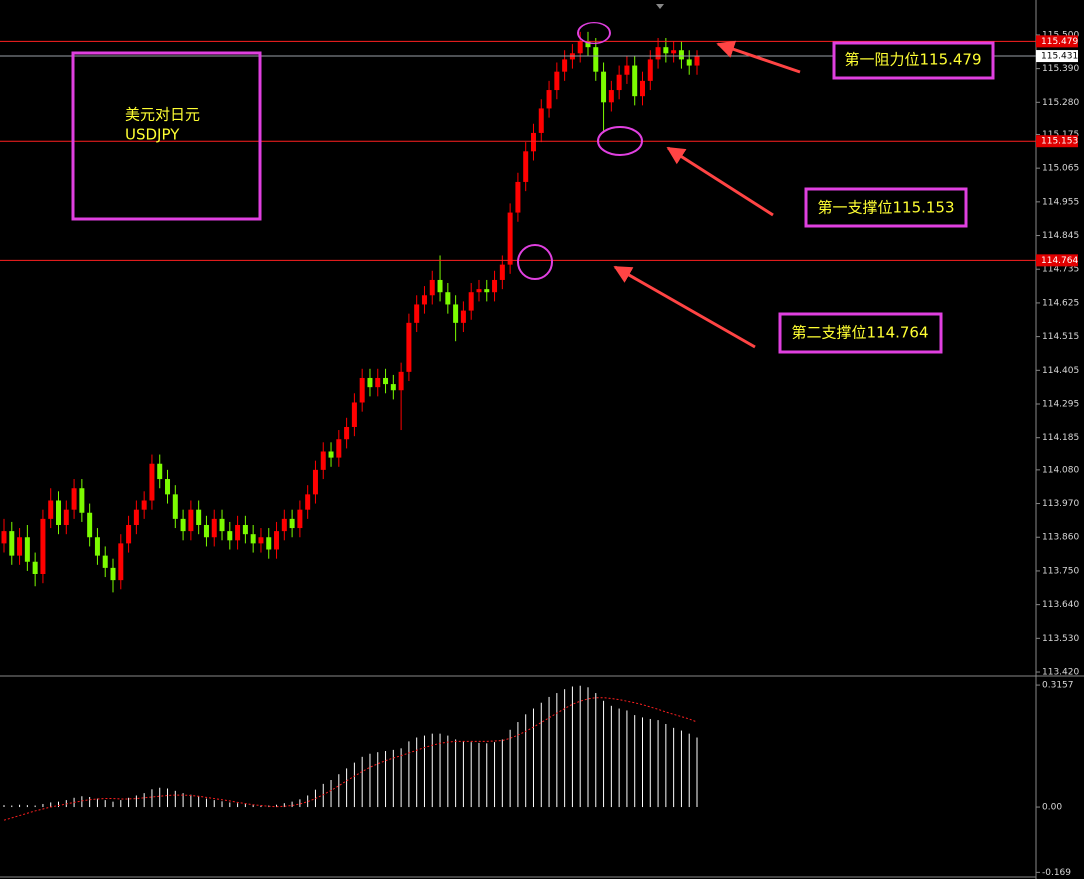  I want to click on y-tick-label: 114.735, so click(1060, 270).